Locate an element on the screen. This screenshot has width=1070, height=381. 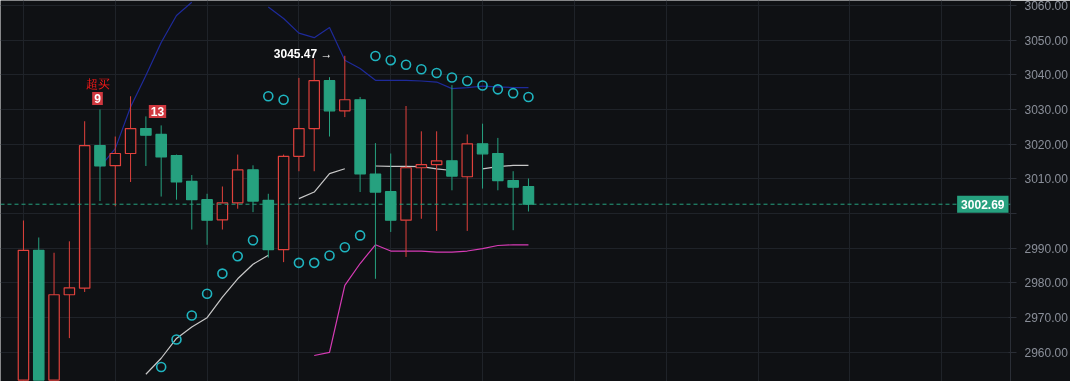
y-tick-label: 3060.00 is located at coordinates (1046, 6).